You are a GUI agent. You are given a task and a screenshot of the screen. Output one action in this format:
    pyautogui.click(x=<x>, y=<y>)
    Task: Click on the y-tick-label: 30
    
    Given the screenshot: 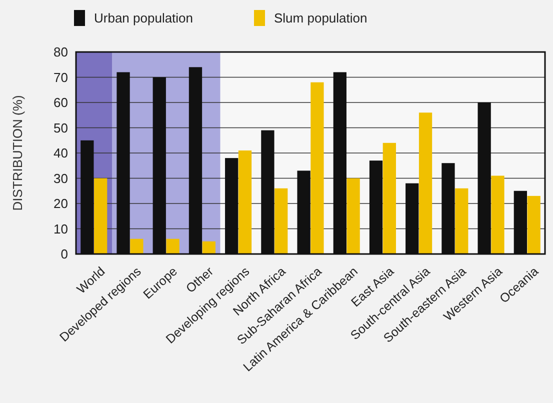 What is the action you would take?
    pyautogui.click(x=61, y=178)
    